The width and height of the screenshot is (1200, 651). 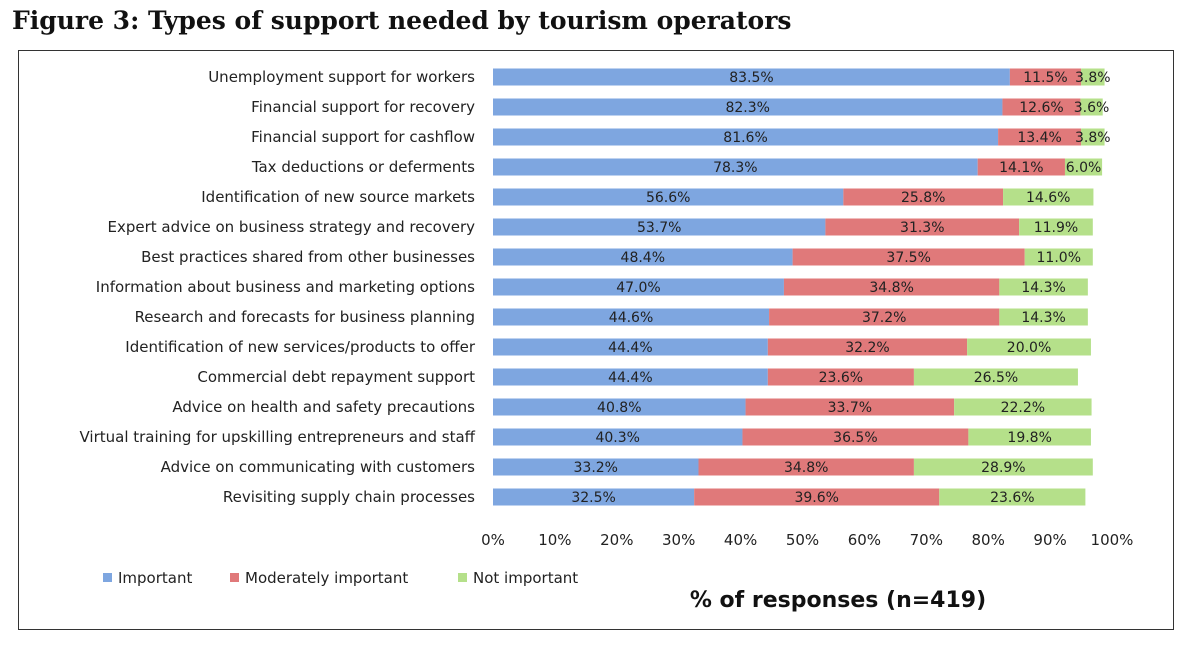 I want to click on data-label: 26.5%, so click(x=996, y=378).